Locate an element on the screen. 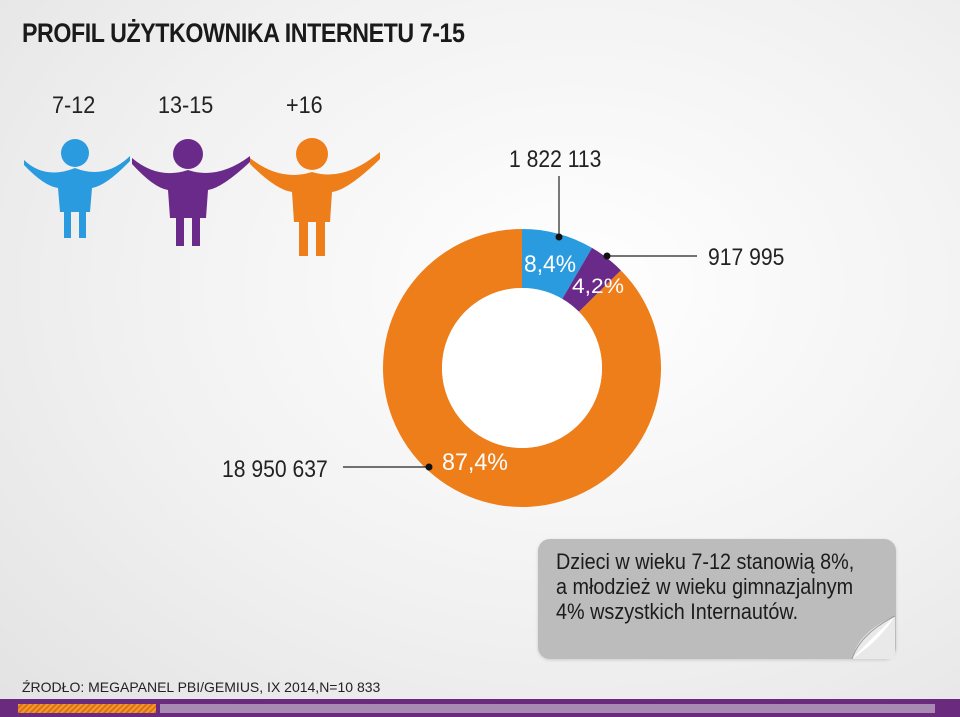  people-figures is located at coordinates (202, 197).